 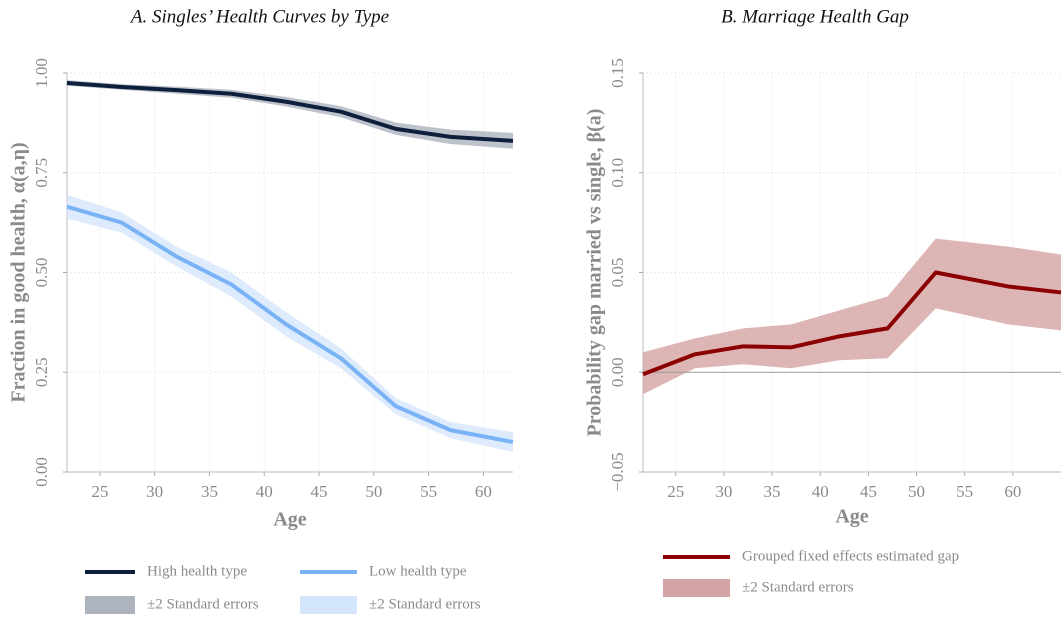 What do you see at coordinates (595, 273) in the screenshot?
I see `y-axis-label: Probability gap married vs single, β(a)` at bounding box center [595, 273].